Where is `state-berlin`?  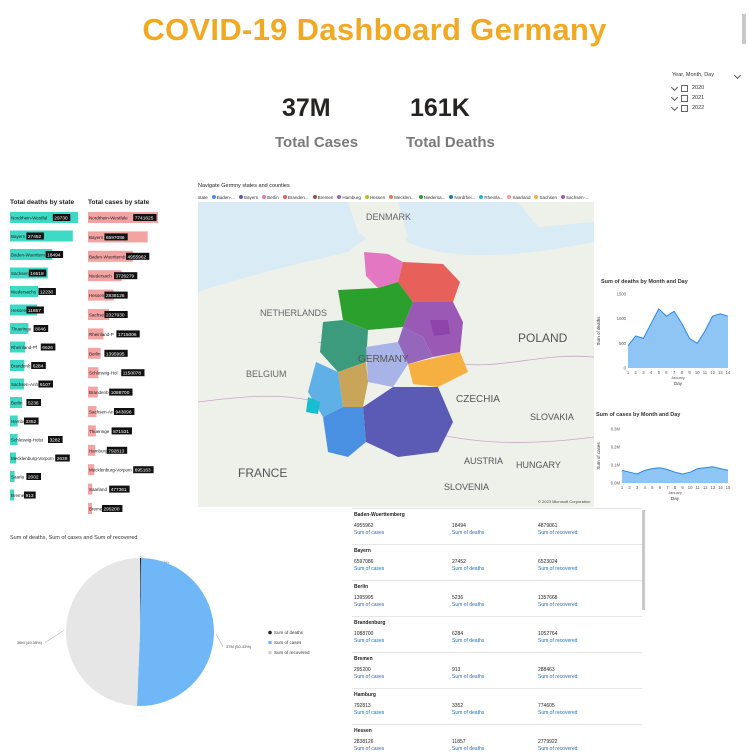 state-berlin is located at coordinates (440, 328).